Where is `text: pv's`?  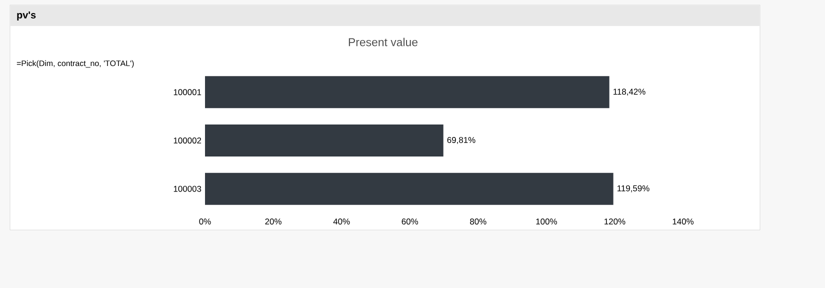 text: pv's is located at coordinates (26, 16).